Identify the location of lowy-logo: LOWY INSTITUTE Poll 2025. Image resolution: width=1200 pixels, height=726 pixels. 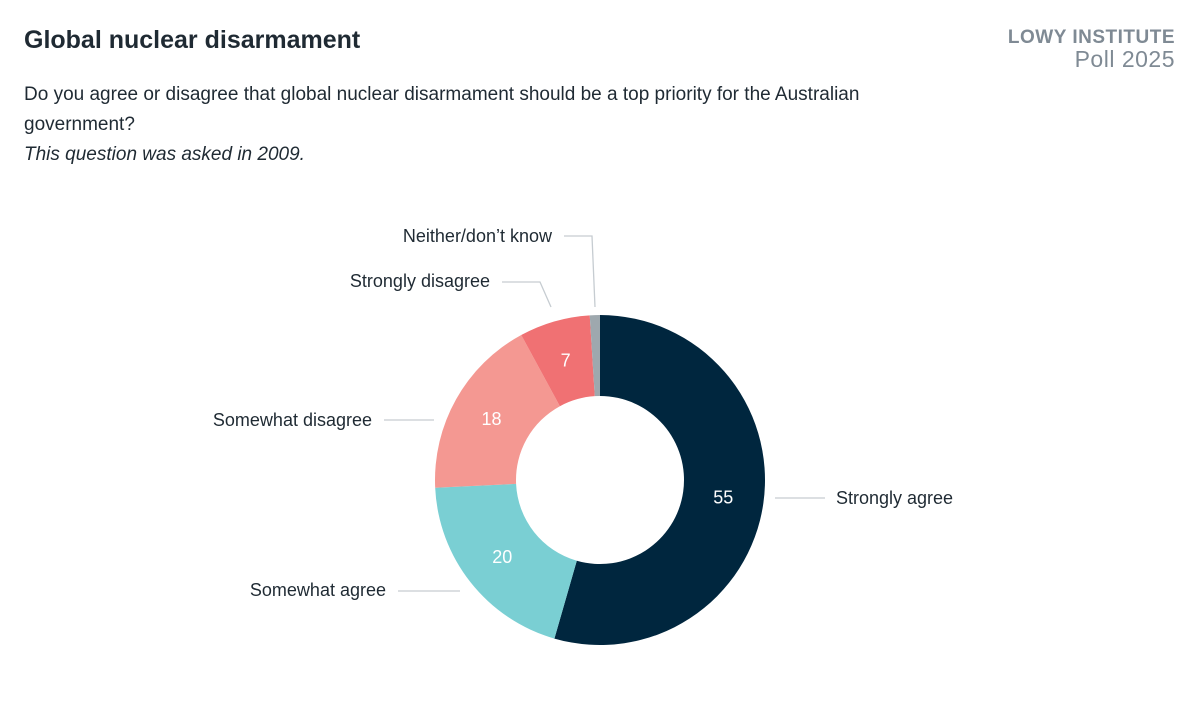
(1091, 49).